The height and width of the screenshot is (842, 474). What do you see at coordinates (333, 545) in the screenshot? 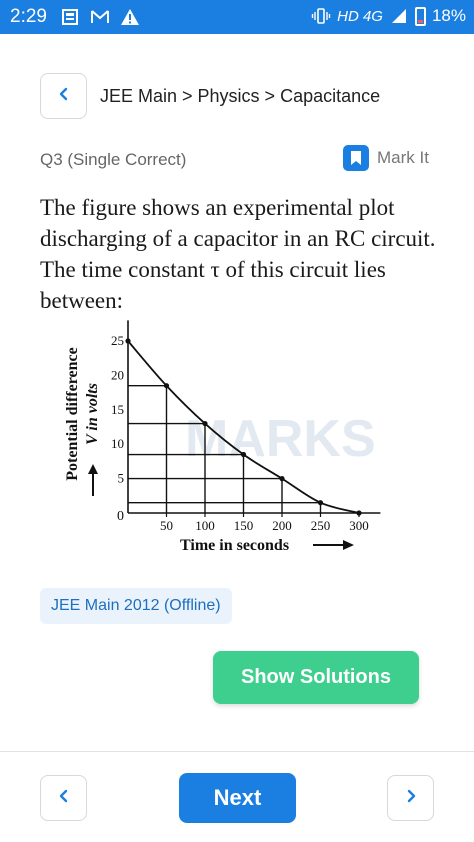
I see `x-axis-arrow` at bounding box center [333, 545].